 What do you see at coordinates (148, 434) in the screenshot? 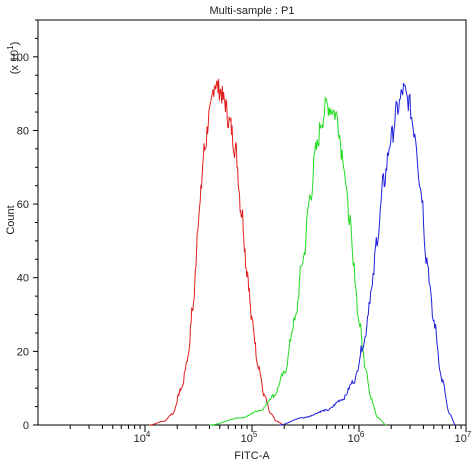
I see `x-tick-exp: 4` at bounding box center [148, 434].